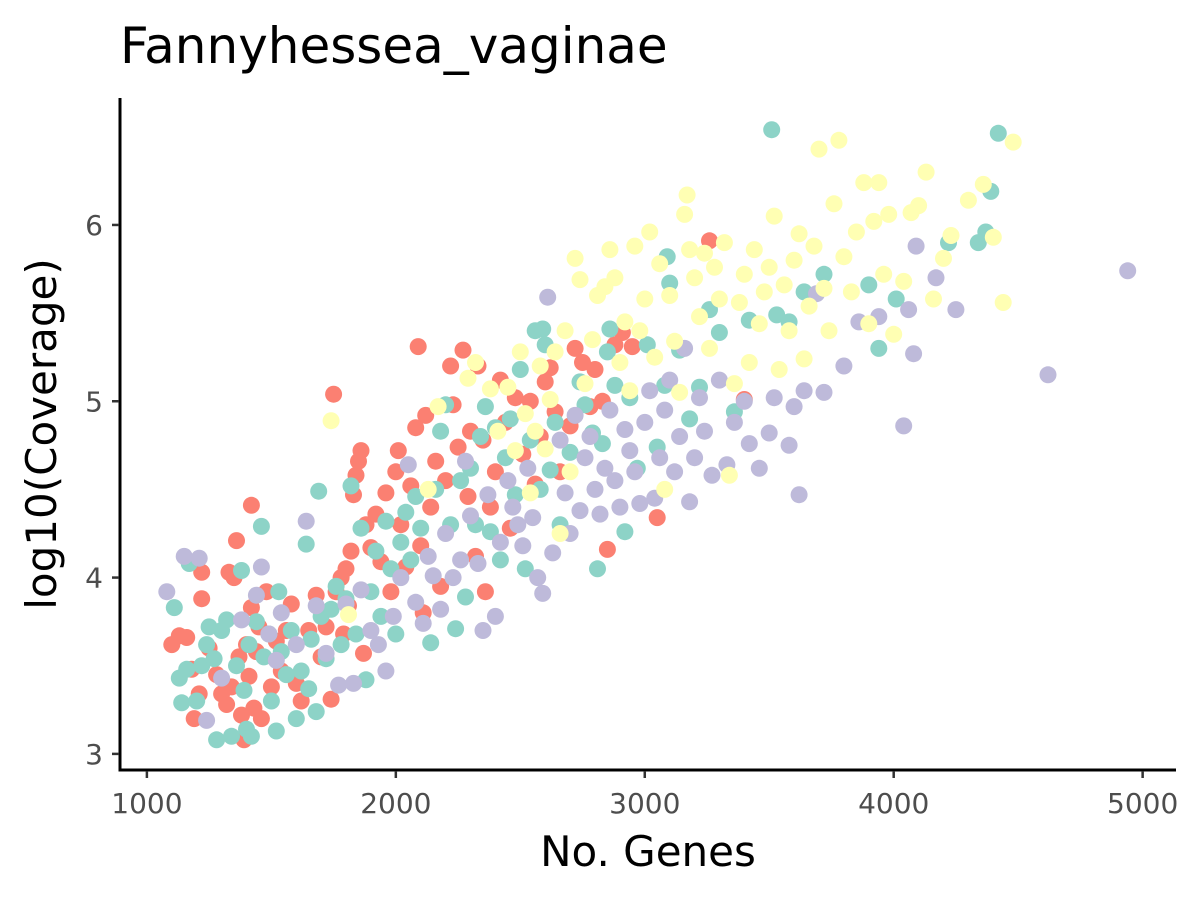 This screenshot has width=1200, height=900. Describe the element at coordinates (94, 401) in the screenshot. I see `y-tick-label-2: 5` at that location.